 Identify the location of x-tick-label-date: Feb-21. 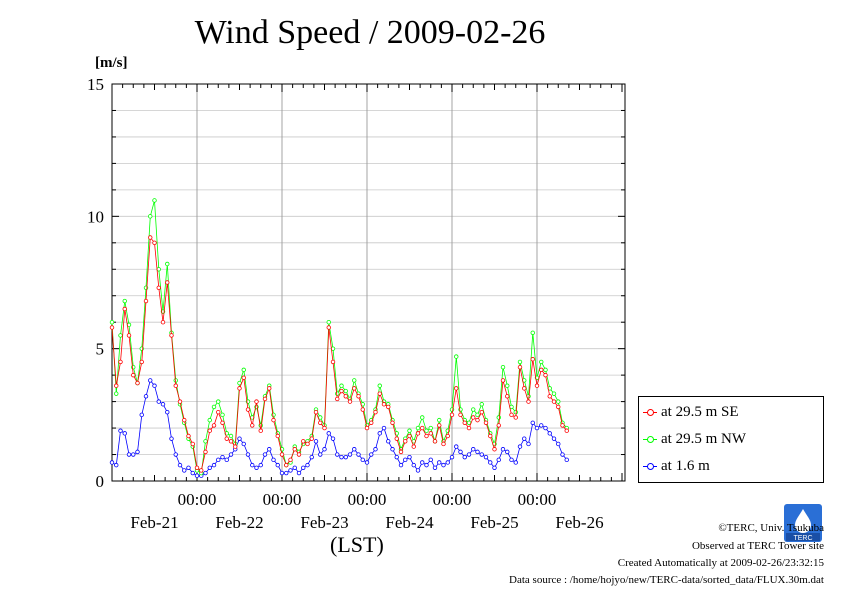
(154, 522).